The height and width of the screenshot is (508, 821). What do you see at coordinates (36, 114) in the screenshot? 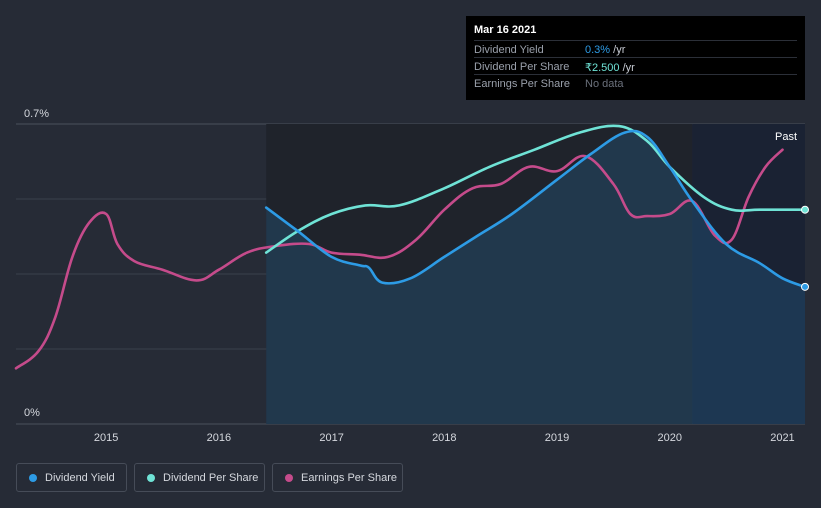
I see `y-tick-label: 0.7%` at bounding box center [36, 114].